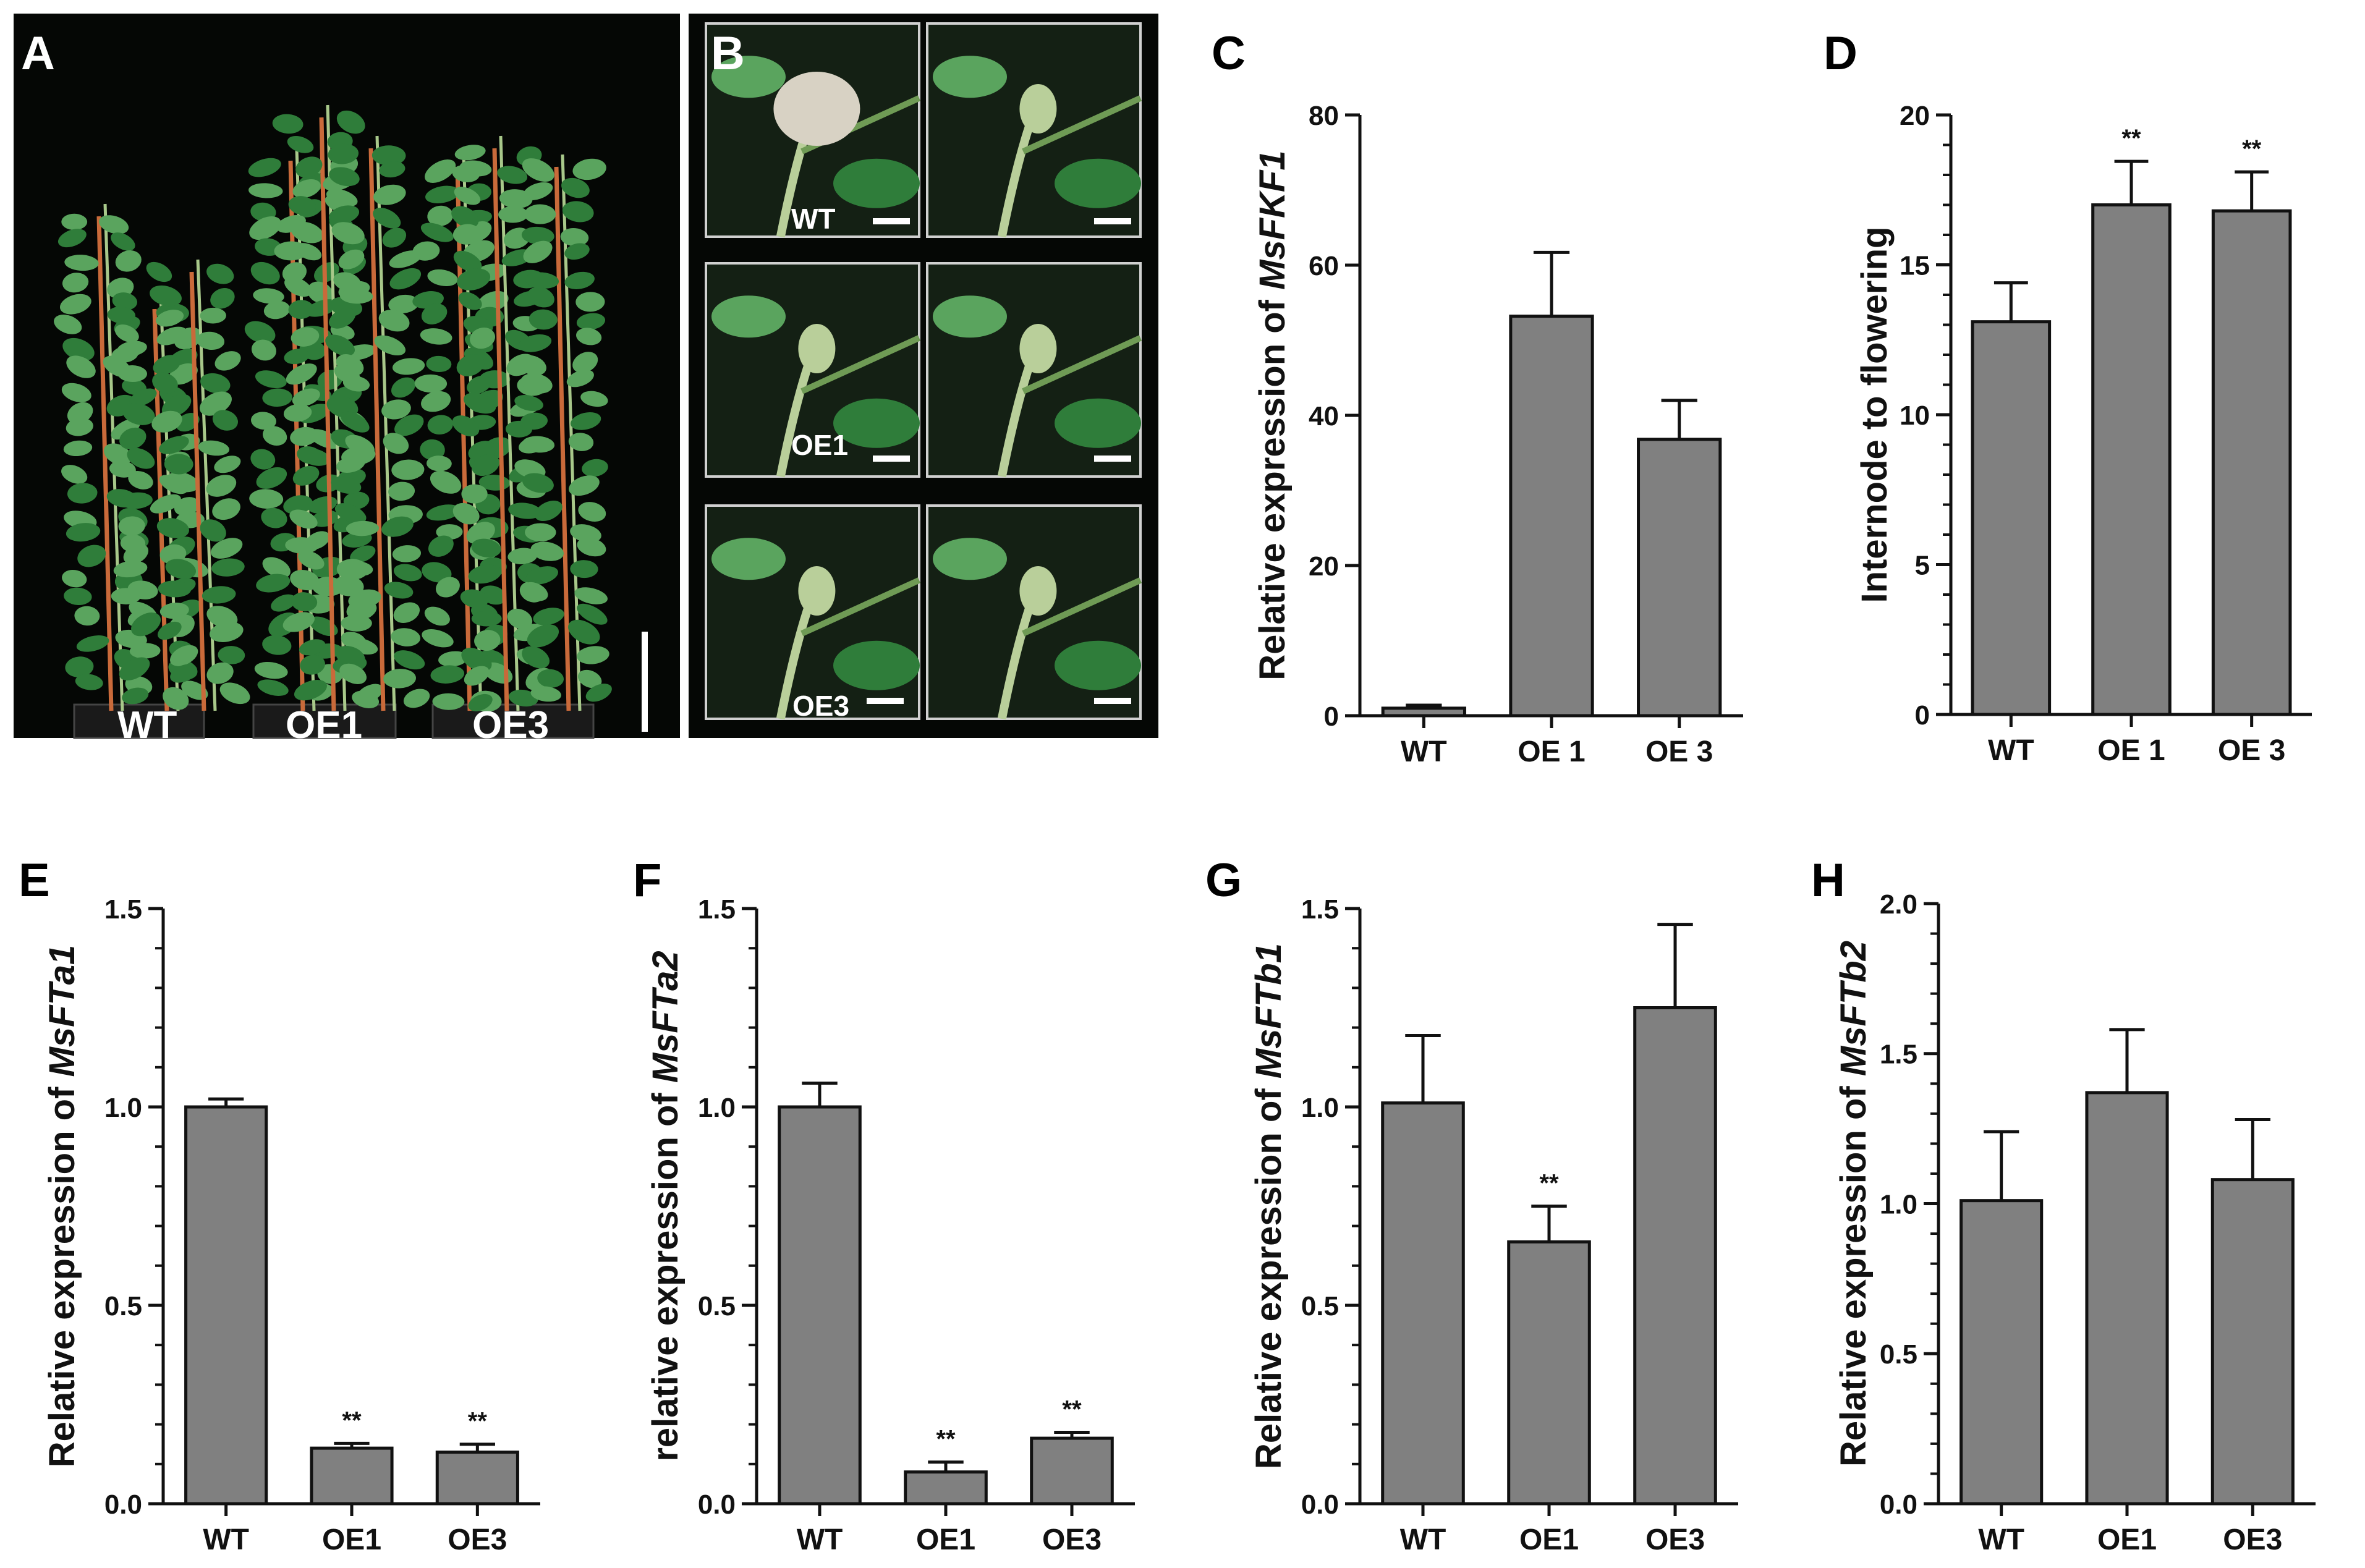 The width and height of the screenshot is (2365, 1568). Describe the element at coordinates (1112, 459) in the screenshot. I see `scale-bar` at that location.